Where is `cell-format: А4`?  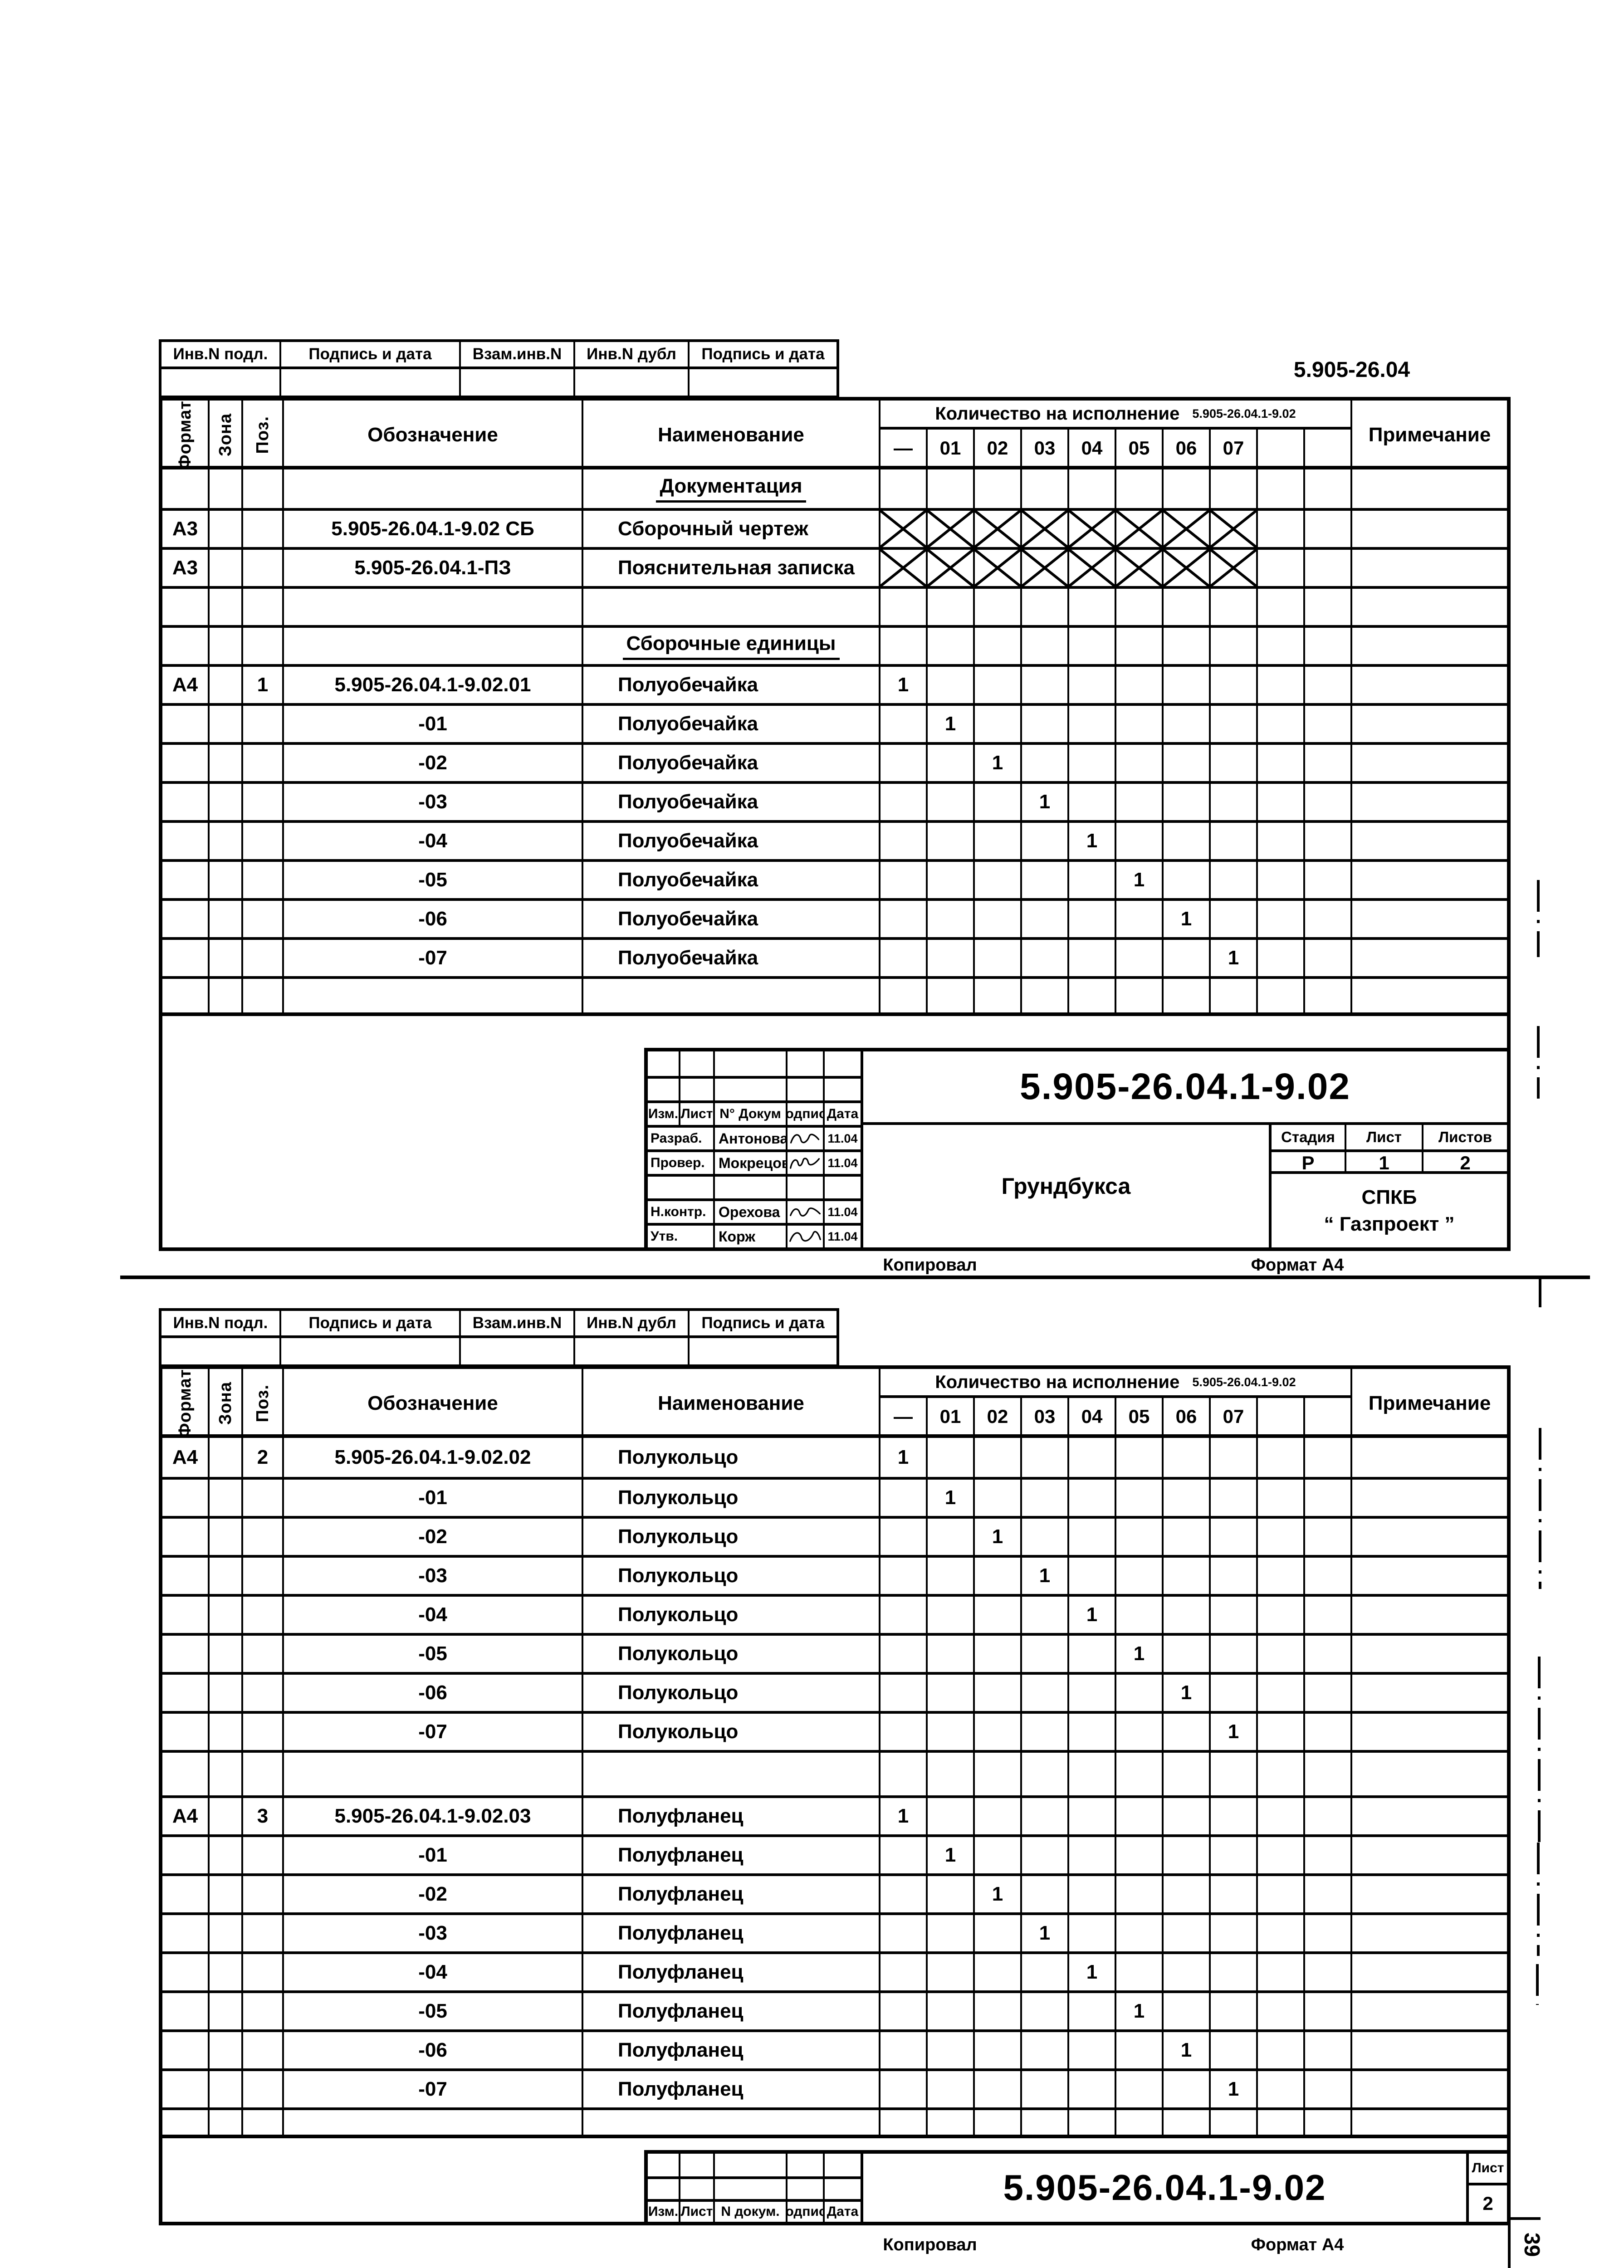
cell-format: А4 is located at coordinates (186, 685).